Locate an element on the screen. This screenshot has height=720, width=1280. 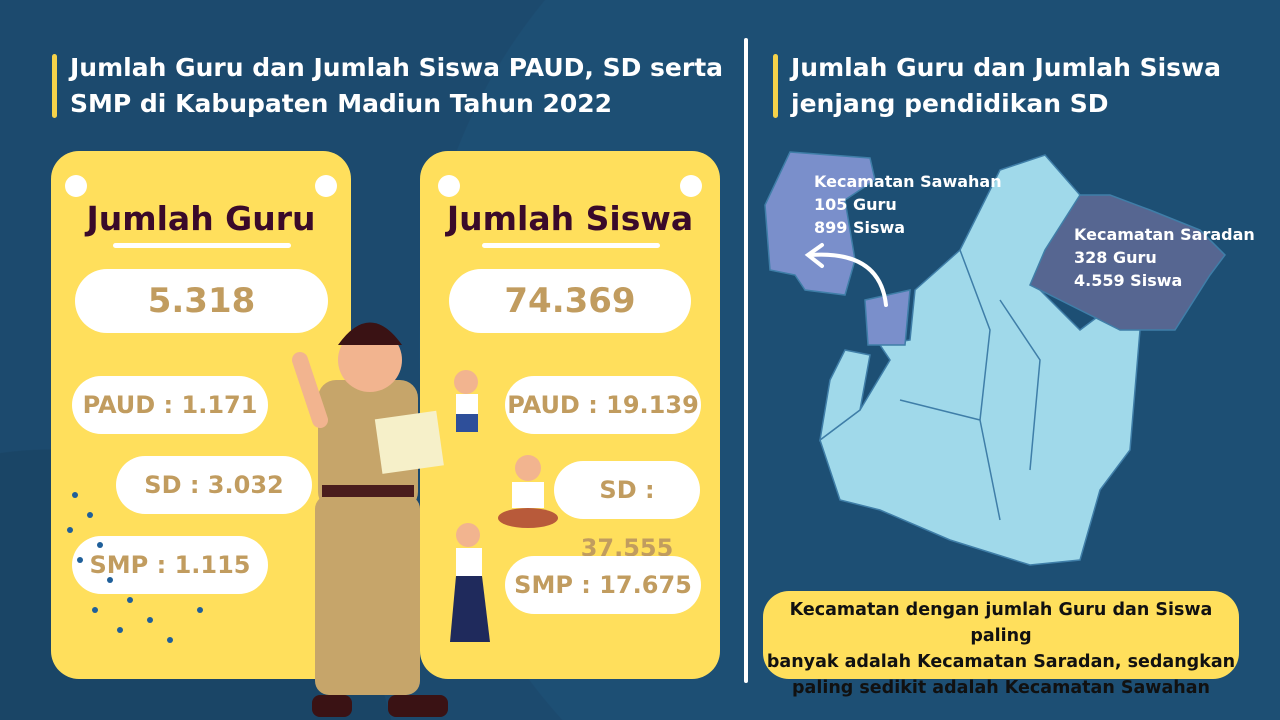
guru-paud: PAUD : 1.171 is located at coordinates (170, 405).